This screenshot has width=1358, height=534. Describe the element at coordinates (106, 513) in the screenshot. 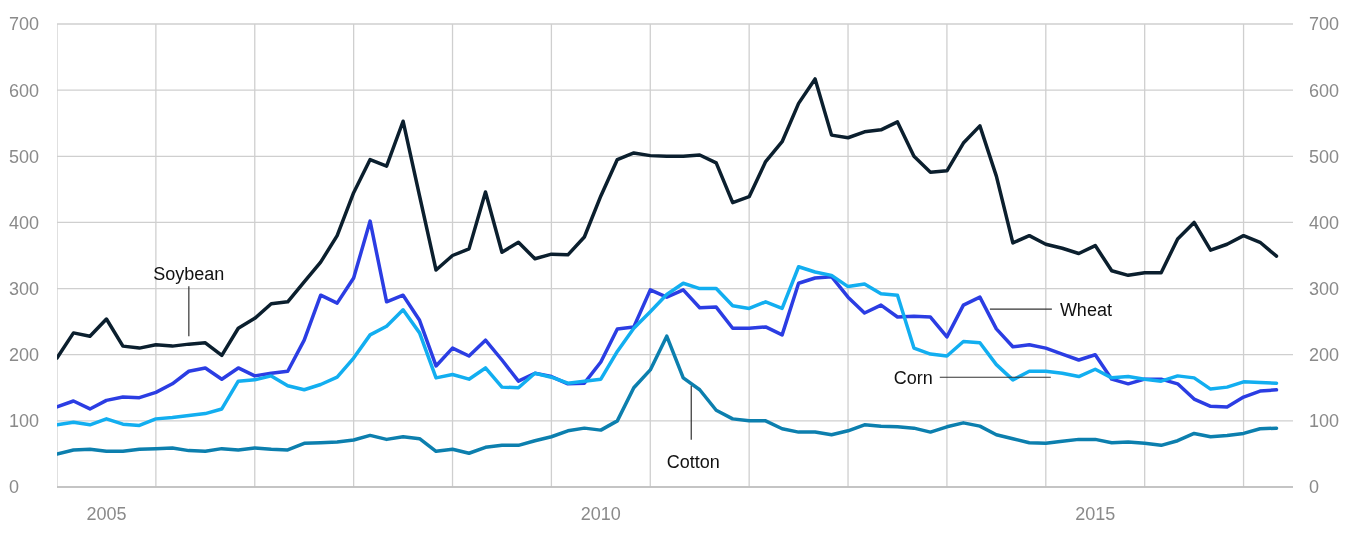

I see `x-tick-label: 2005` at that location.